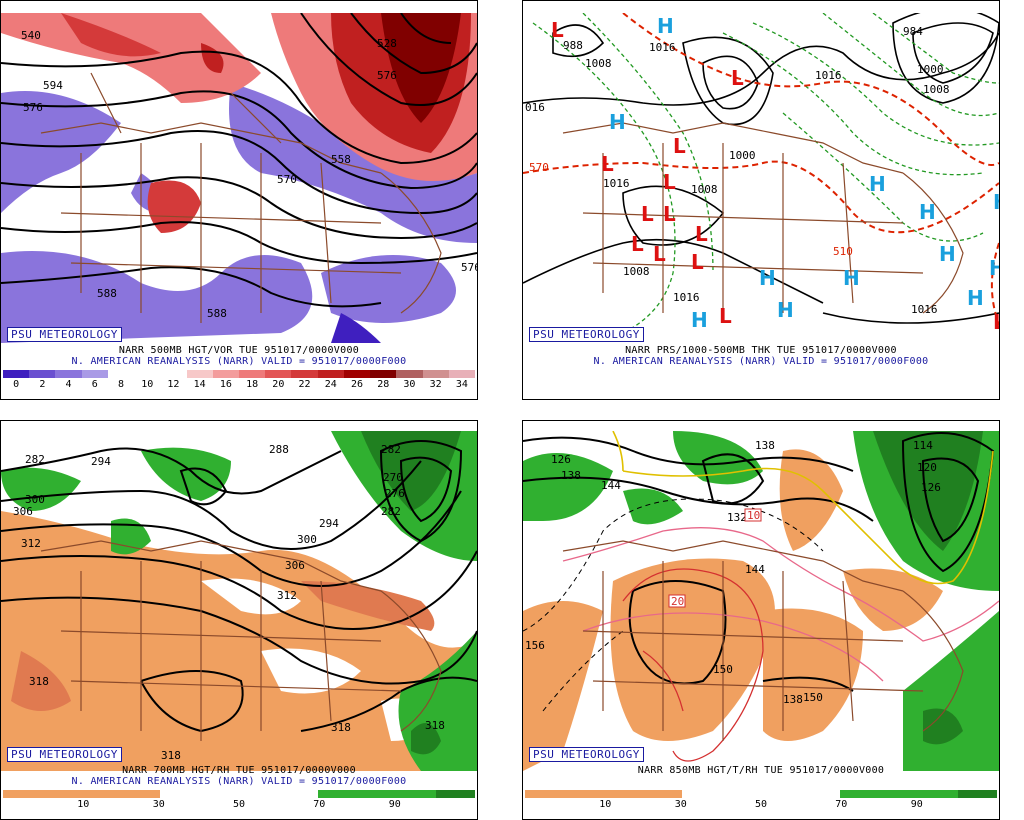 Image resolution: width=1024 pixels, height=820 pixels. What do you see at coordinates (843, 251) in the screenshot?
I see `svg-text: 510` at bounding box center [843, 251].